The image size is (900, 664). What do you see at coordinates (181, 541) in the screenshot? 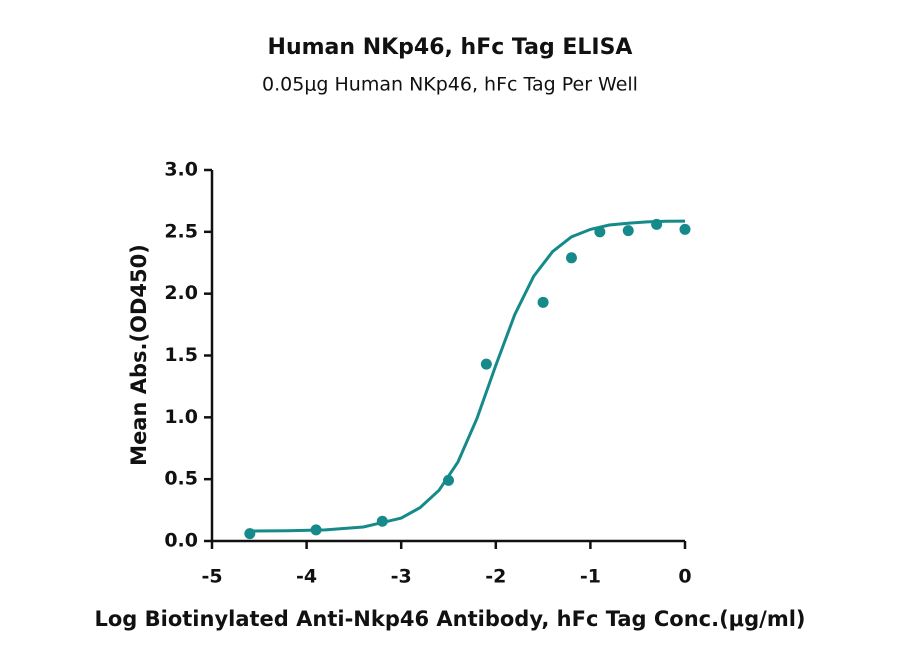
I see `y-tick-label: 0.0` at bounding box center [181, 541].